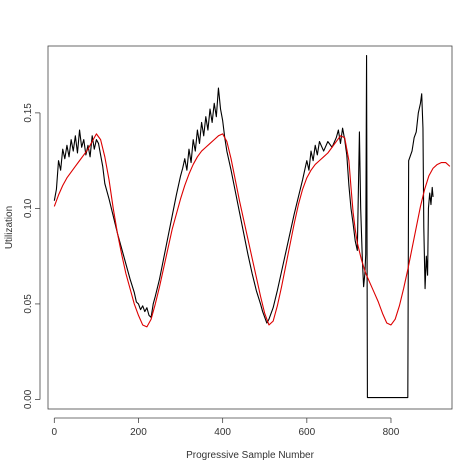 Image resolution: width=474 pixels, height=474 pixels. What do you see at coordinates (138, 432) in the screenshot?
I see `x-tick-label: 200` at bounding box center [138, 432].